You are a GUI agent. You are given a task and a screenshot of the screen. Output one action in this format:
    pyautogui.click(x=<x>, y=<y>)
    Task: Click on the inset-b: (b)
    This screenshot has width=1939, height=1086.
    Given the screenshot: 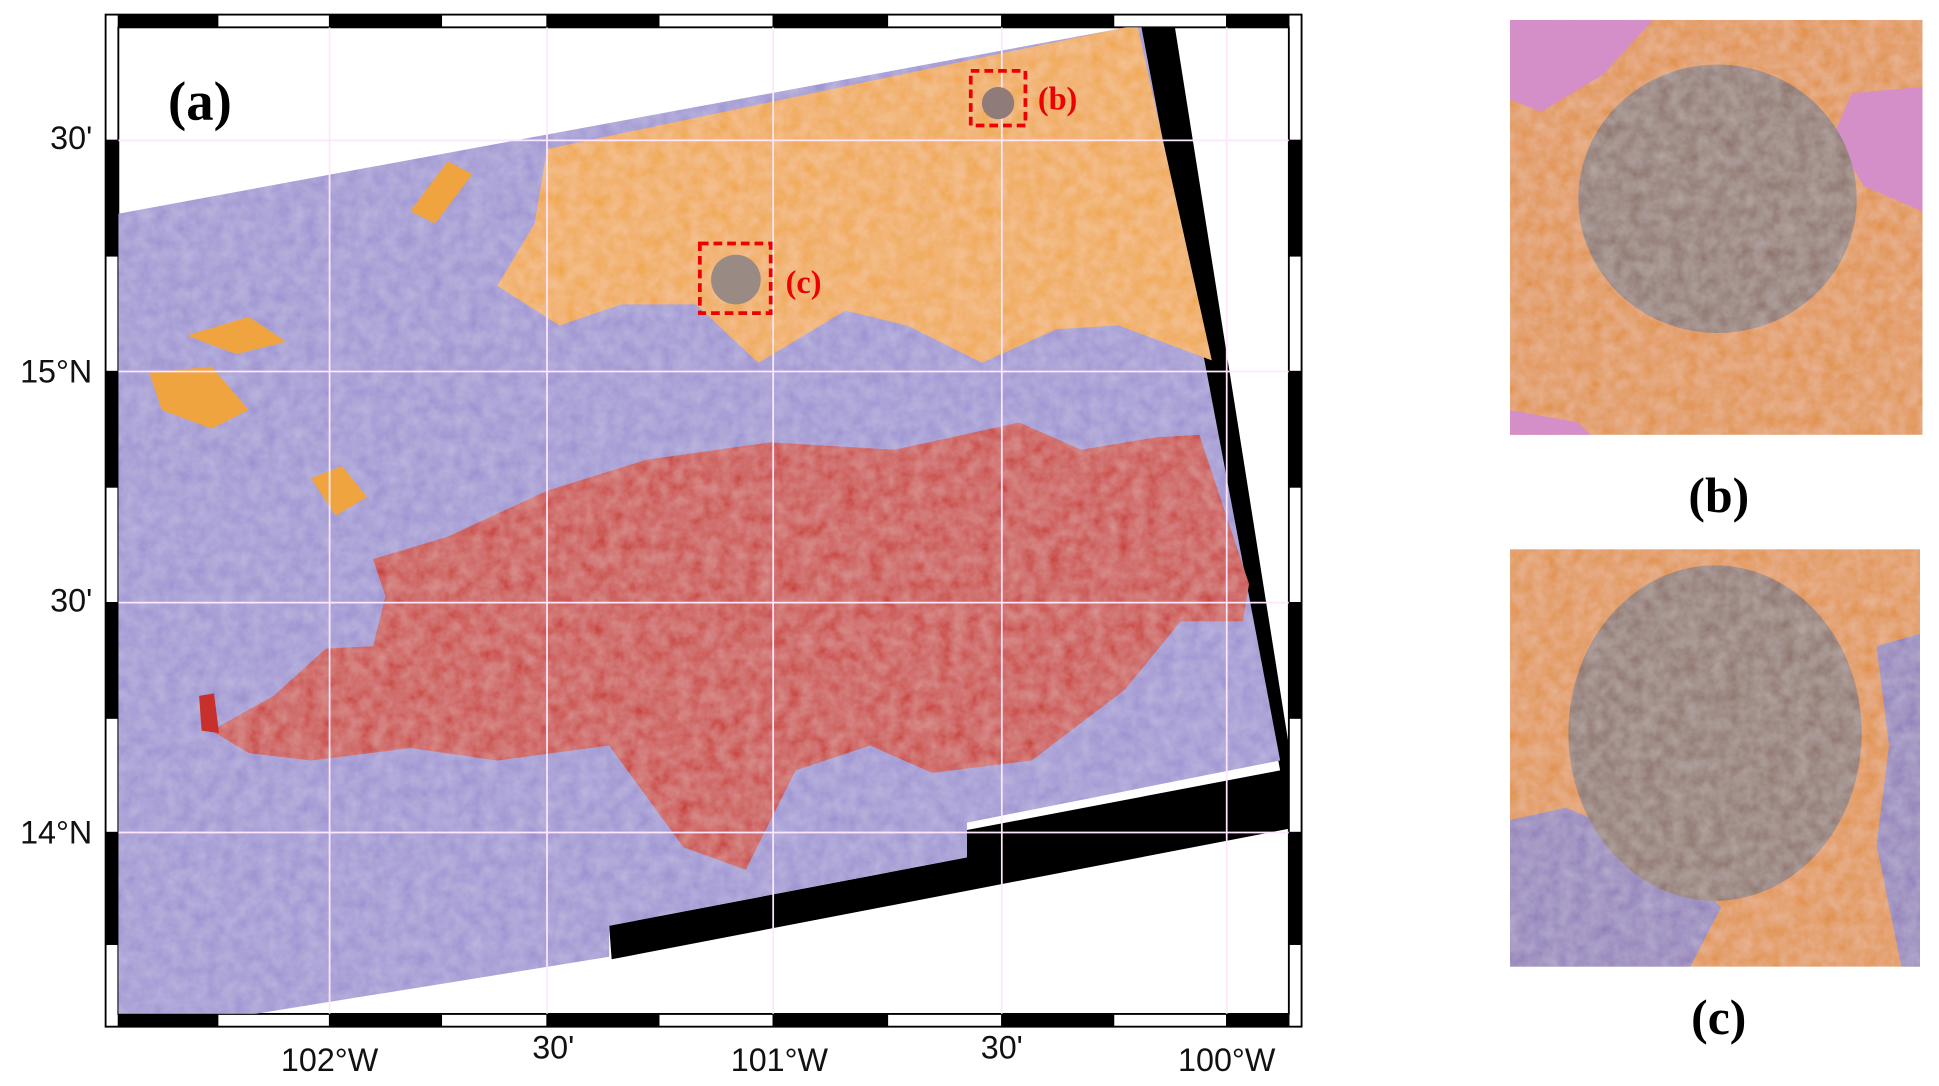 What is the action you would take?
    pyautogui.click(x=1716, y=271)
    